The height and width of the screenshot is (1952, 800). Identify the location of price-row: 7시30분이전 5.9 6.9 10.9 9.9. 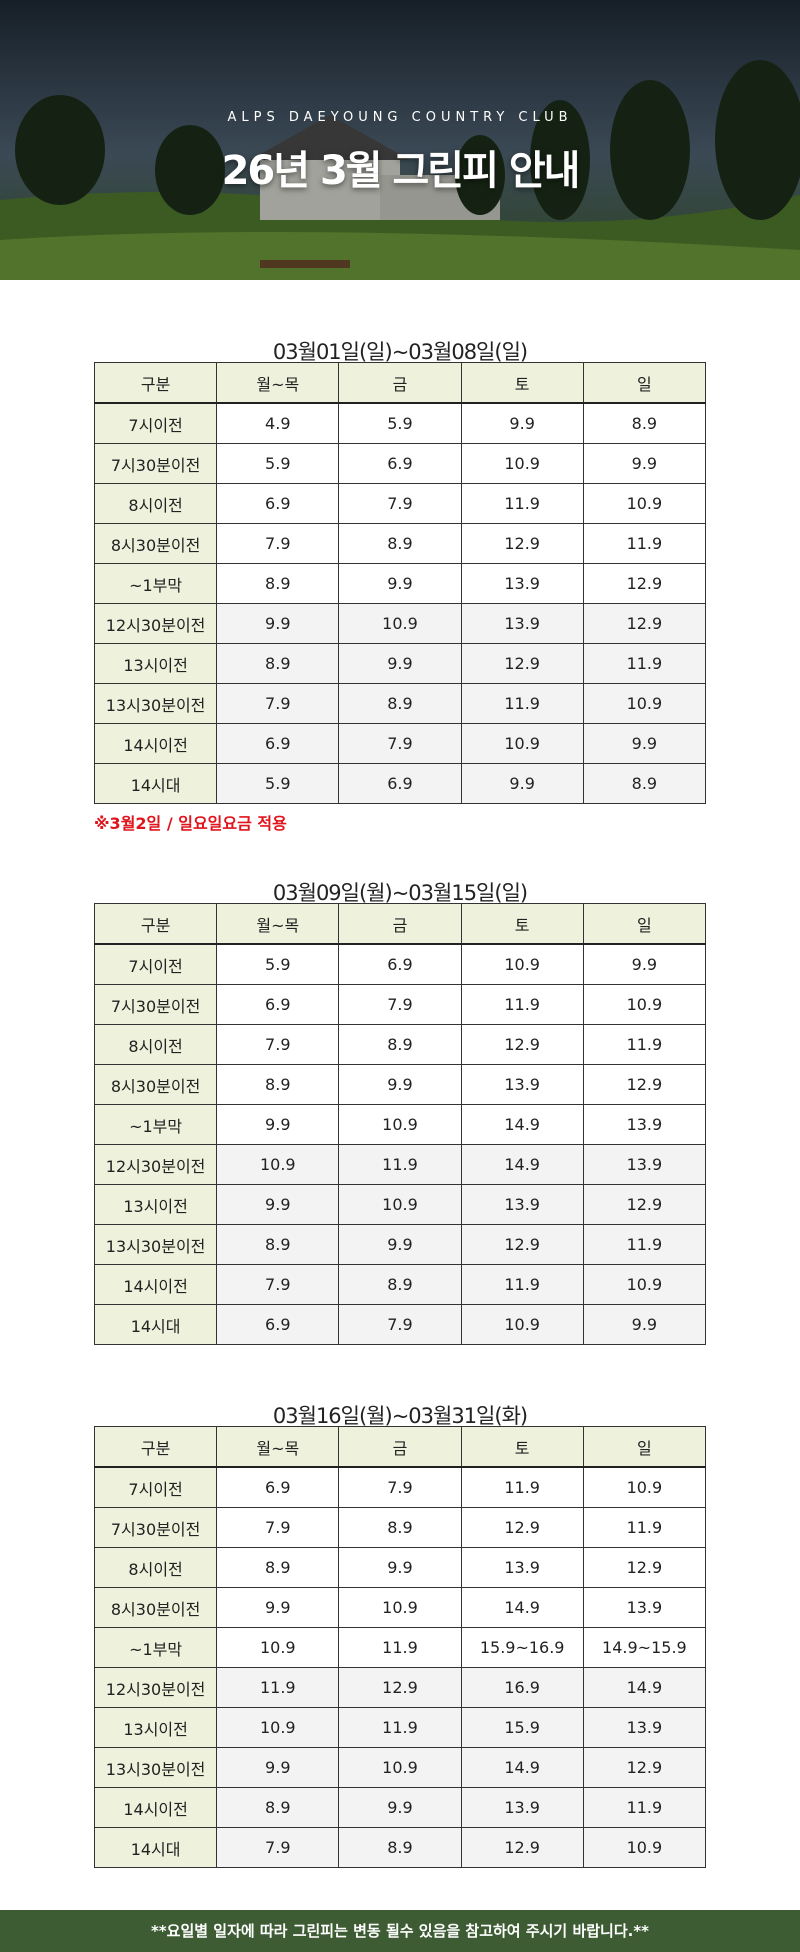
(400, 463).